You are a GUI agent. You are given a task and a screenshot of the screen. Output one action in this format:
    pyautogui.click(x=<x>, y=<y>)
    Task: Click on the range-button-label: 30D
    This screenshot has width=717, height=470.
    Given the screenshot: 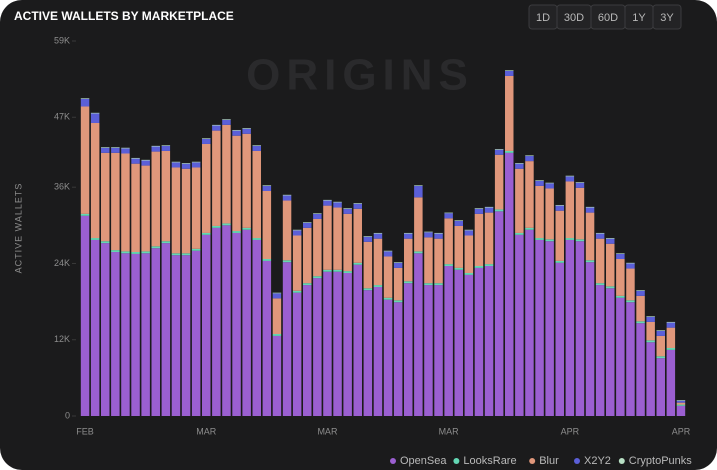 What is the action you would take?
    pyautogui.click(x=574, y=18)
    